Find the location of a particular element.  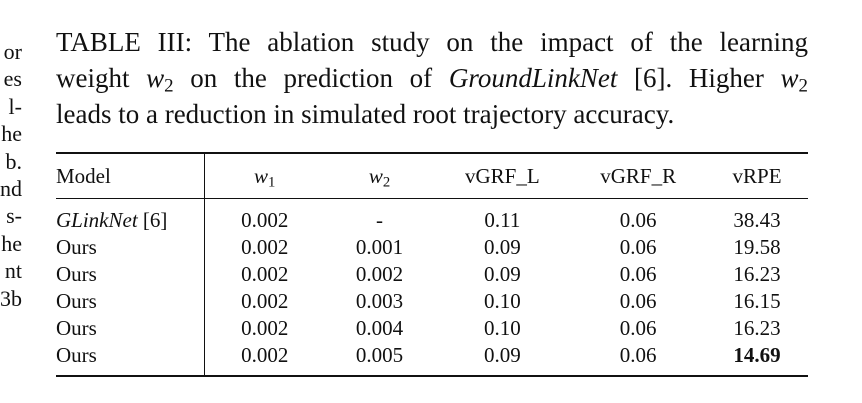

fragment: 3b is located at coordinates (11, 298).